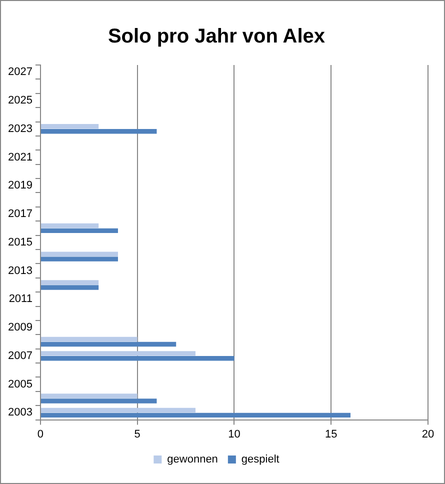 The width and height of the screenshot is (445, 484). Describe the element at coordinates (20, 128) in the screenshot. I see `y-tick-label: 2023` at that location.